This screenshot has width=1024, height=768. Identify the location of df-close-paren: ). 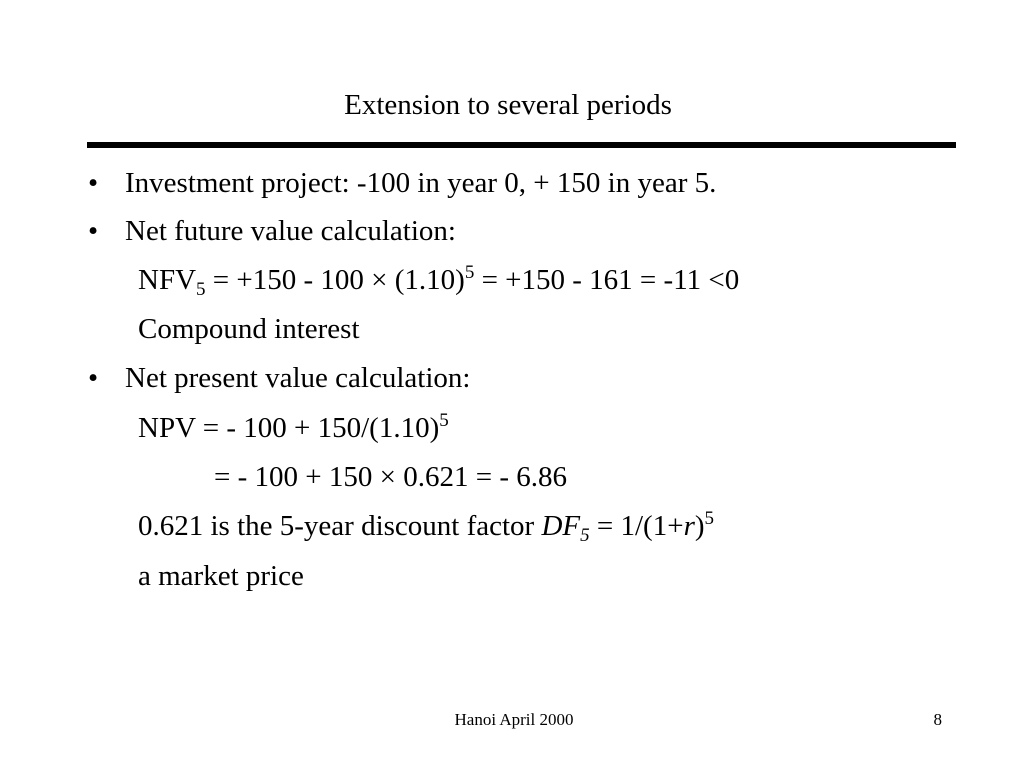
(699, 526).